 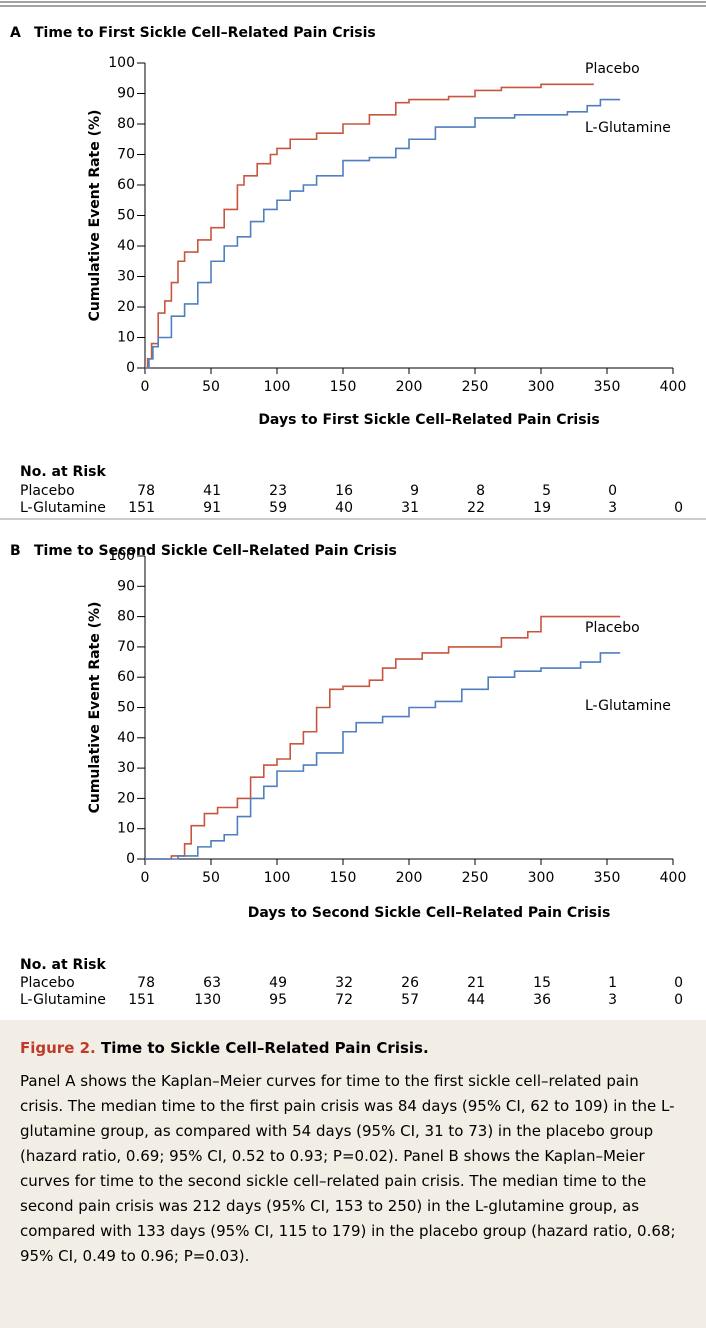 I want to click on risk-count: 31, so click(x=410, y=508).